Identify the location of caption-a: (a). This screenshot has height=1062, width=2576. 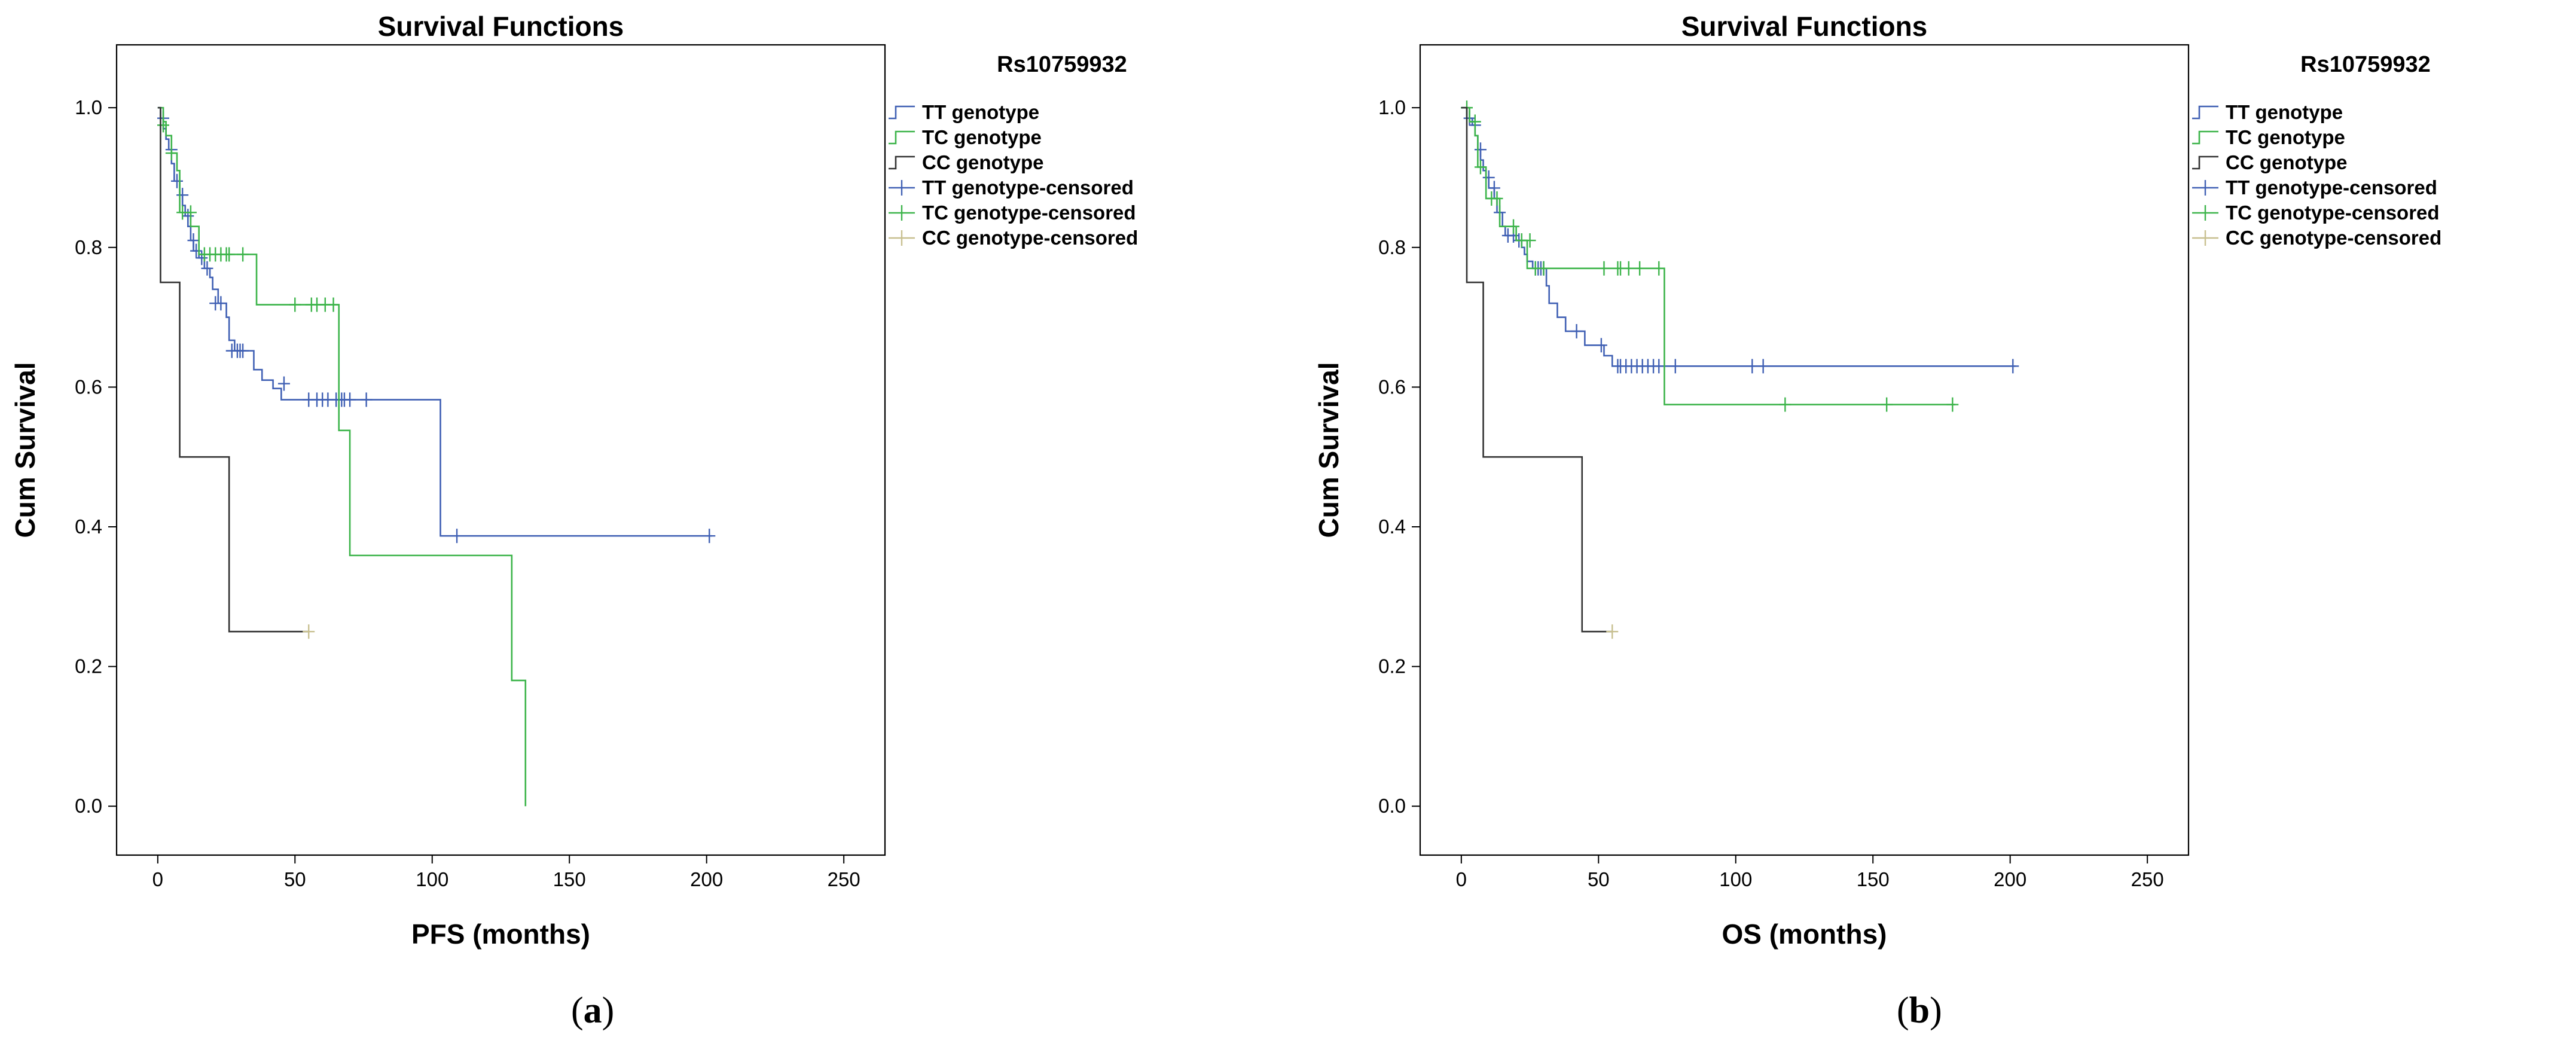
(593, 1011).